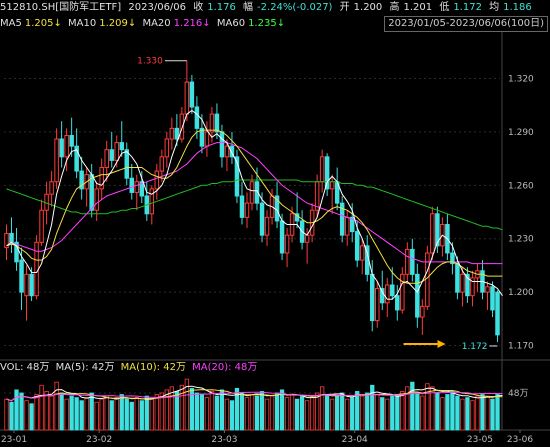 This screenshot has height=447, width=550. What do you see at coordinates (418, 7) in the screenshot?
I see `high-value: 1.201` at bounding box center [418, 7].